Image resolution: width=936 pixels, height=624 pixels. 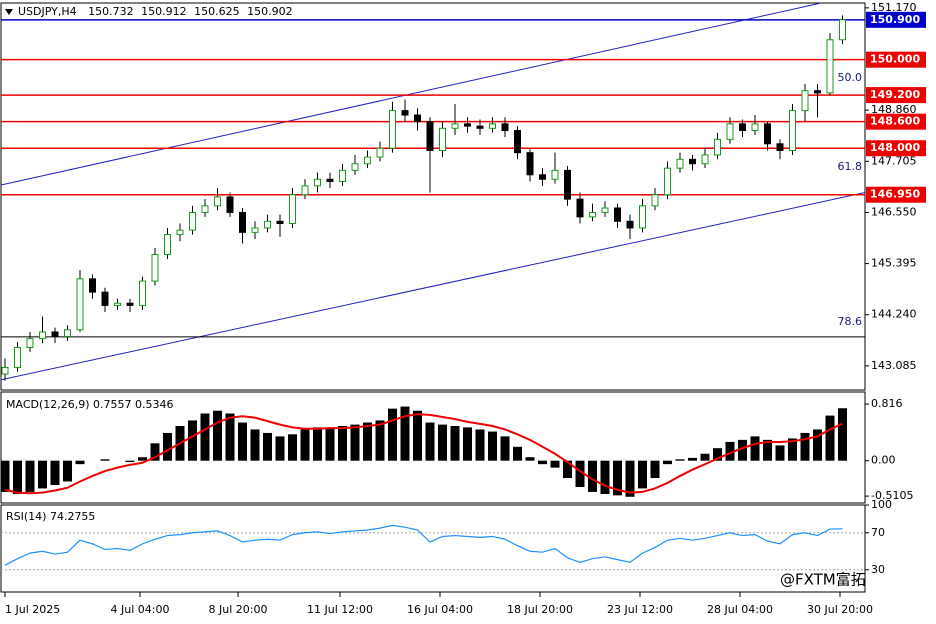 I want to click on header-open: 150.732, so click(x=111, y=11).